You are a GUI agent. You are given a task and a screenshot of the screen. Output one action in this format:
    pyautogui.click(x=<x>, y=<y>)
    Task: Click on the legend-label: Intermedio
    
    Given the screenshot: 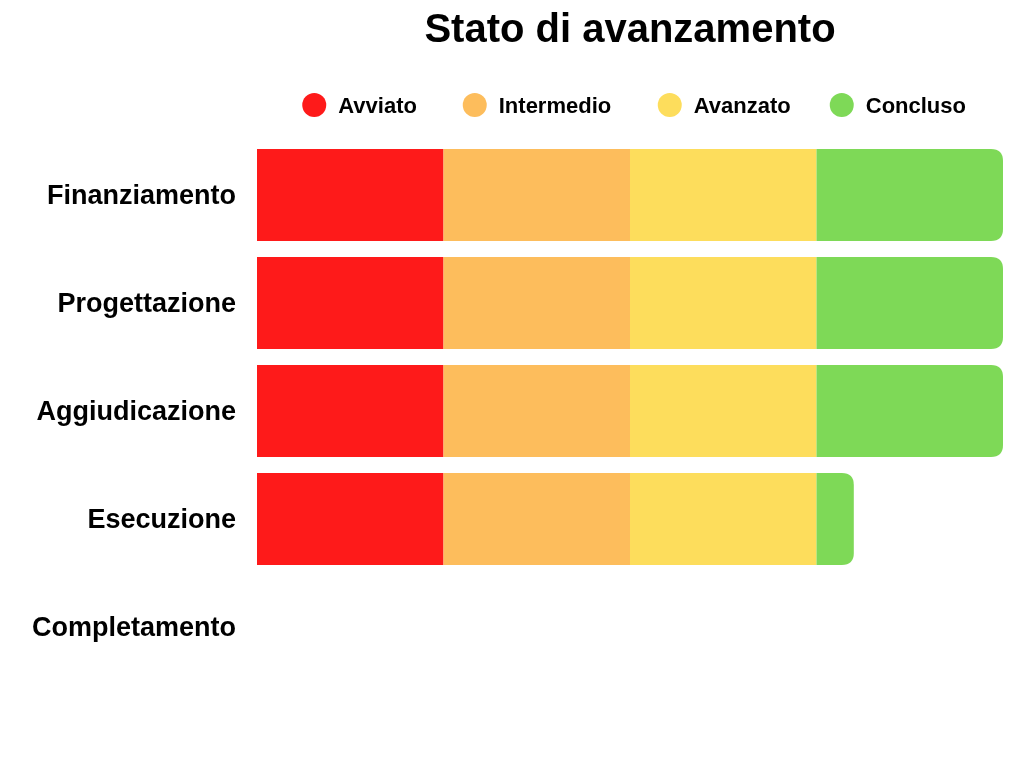 What is the action you would take?
    pyautogui.click(x=555, y=105)
    